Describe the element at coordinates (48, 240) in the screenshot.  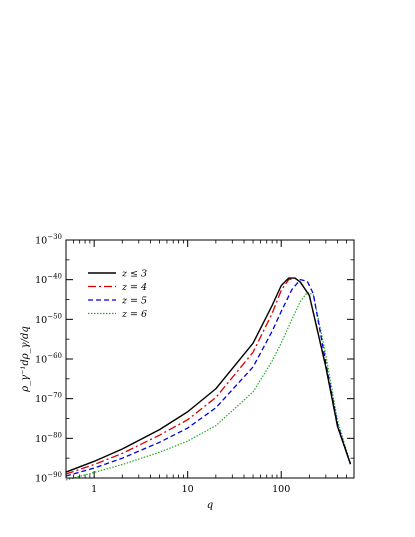
I see `y-tick-label: 10−30` at that location.